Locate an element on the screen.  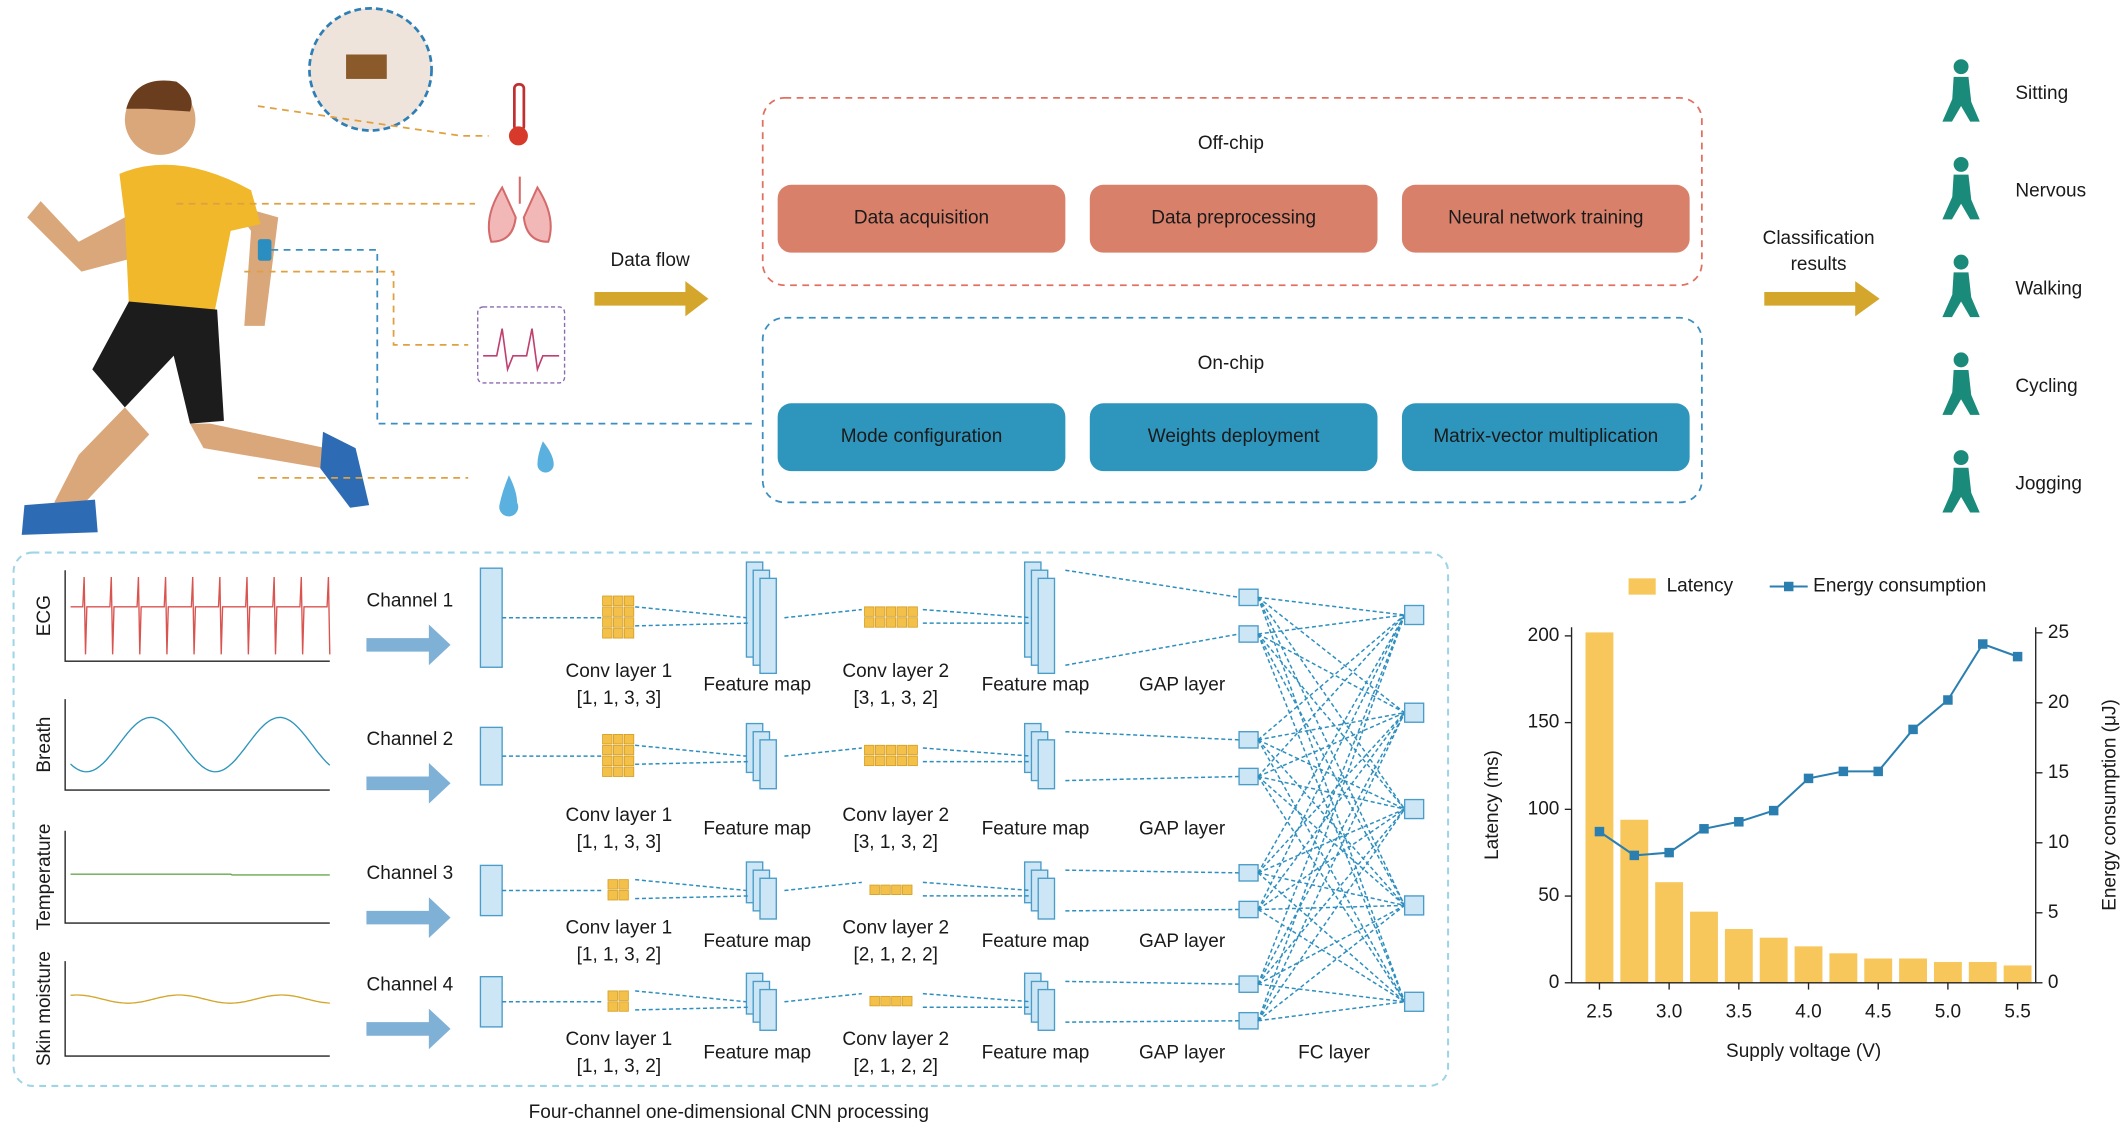
step-box is located at coordinates (1545, 437).